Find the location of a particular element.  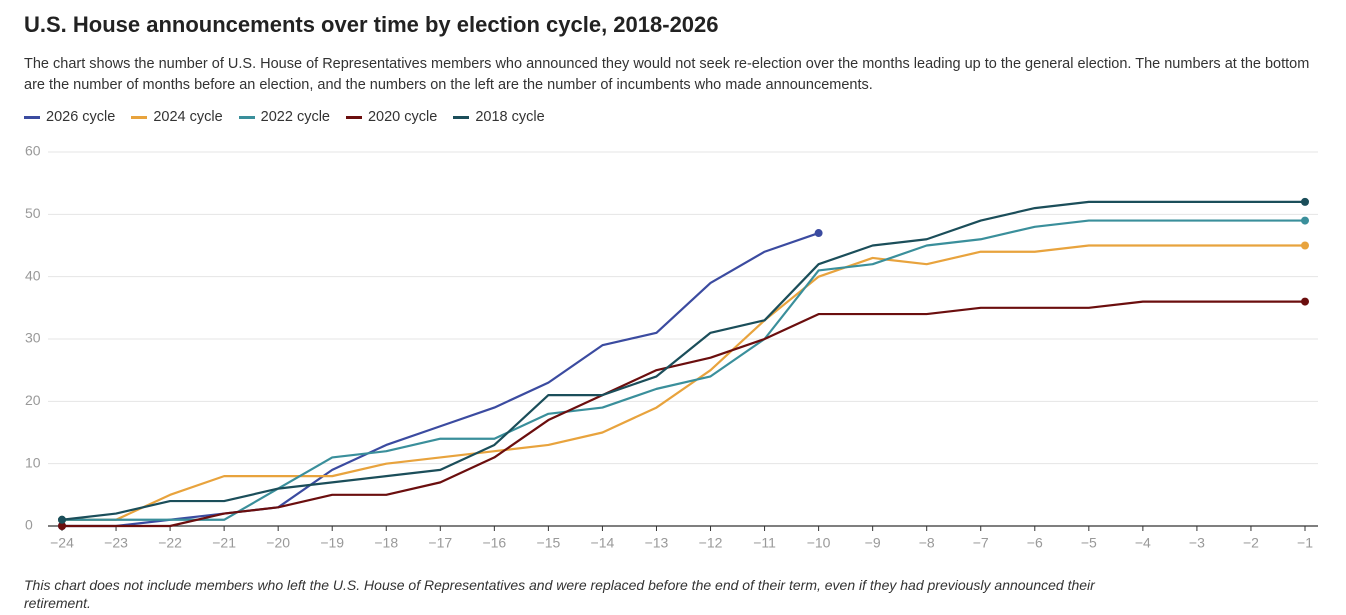

legend-item: 2024 cycle is located at coordinates (177, 117).